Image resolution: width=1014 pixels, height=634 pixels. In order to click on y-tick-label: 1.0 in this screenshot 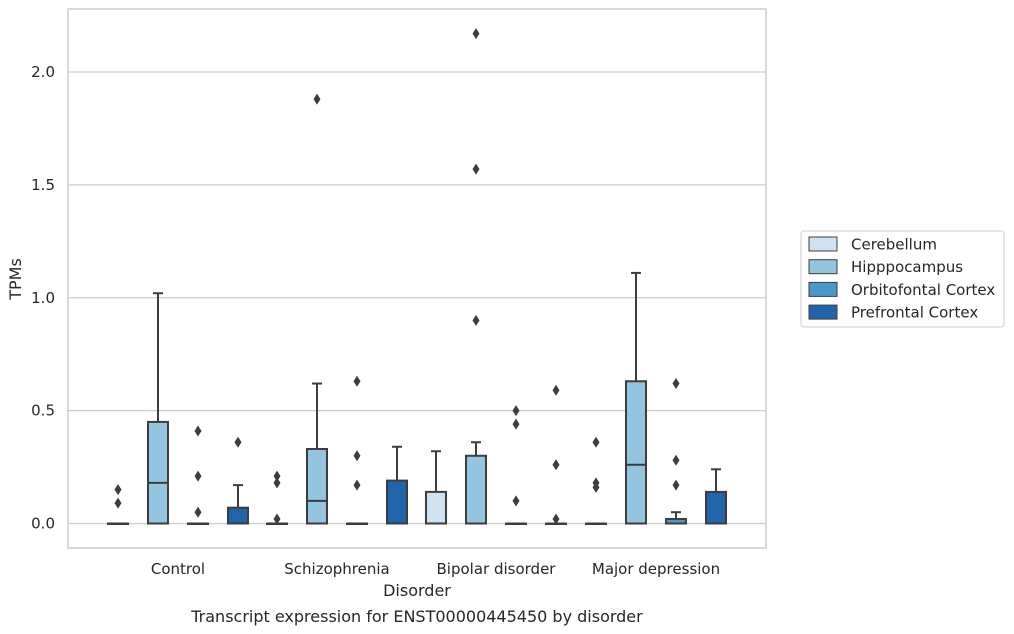, I will do `click(43, 298)`.